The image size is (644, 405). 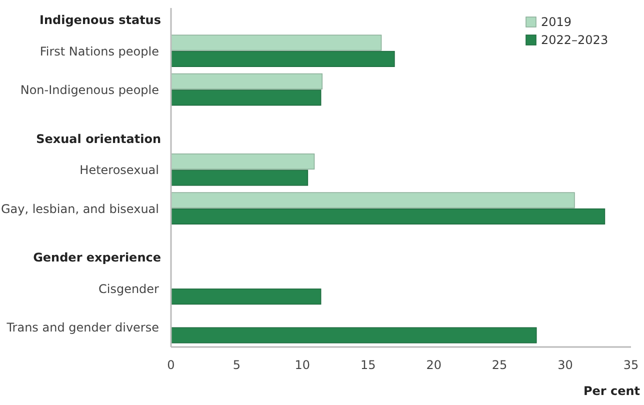 I want to click on x-tick-label: 35, so click(x=631, y=365).